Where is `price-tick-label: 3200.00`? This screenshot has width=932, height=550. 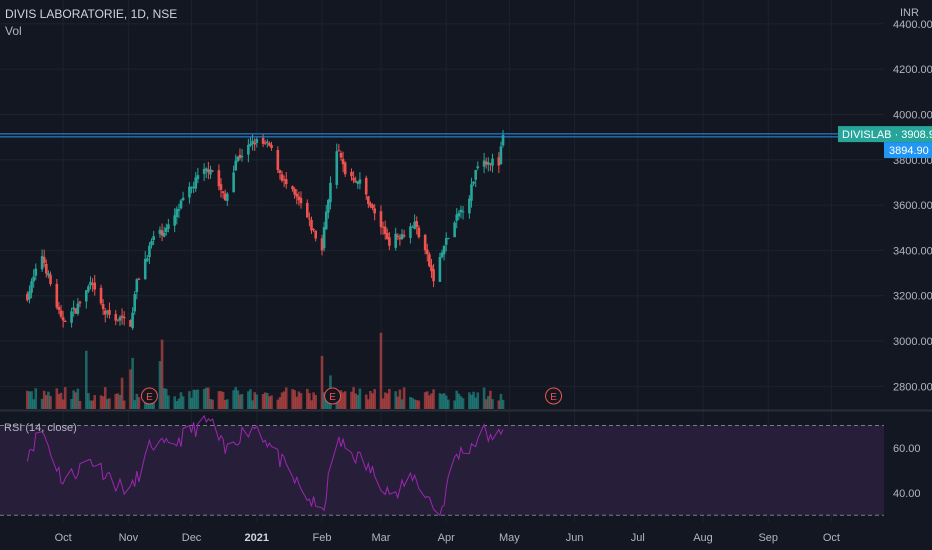
price-tick-label: 3200.00 is located at coordinates (912, 297).